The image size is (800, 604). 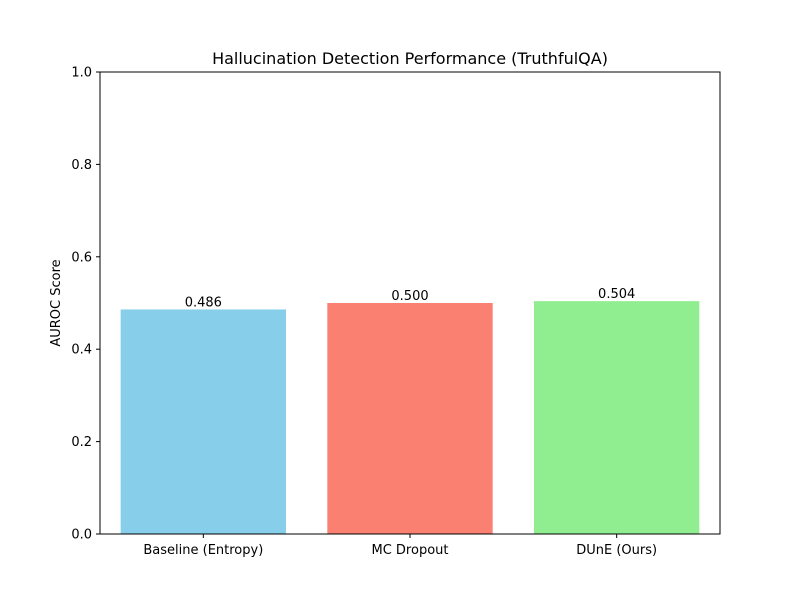 What do you see at coordinates (409, 296) in the screenshot?
I see `bar-value-label: 0.500` at bounding box center [409, 296].